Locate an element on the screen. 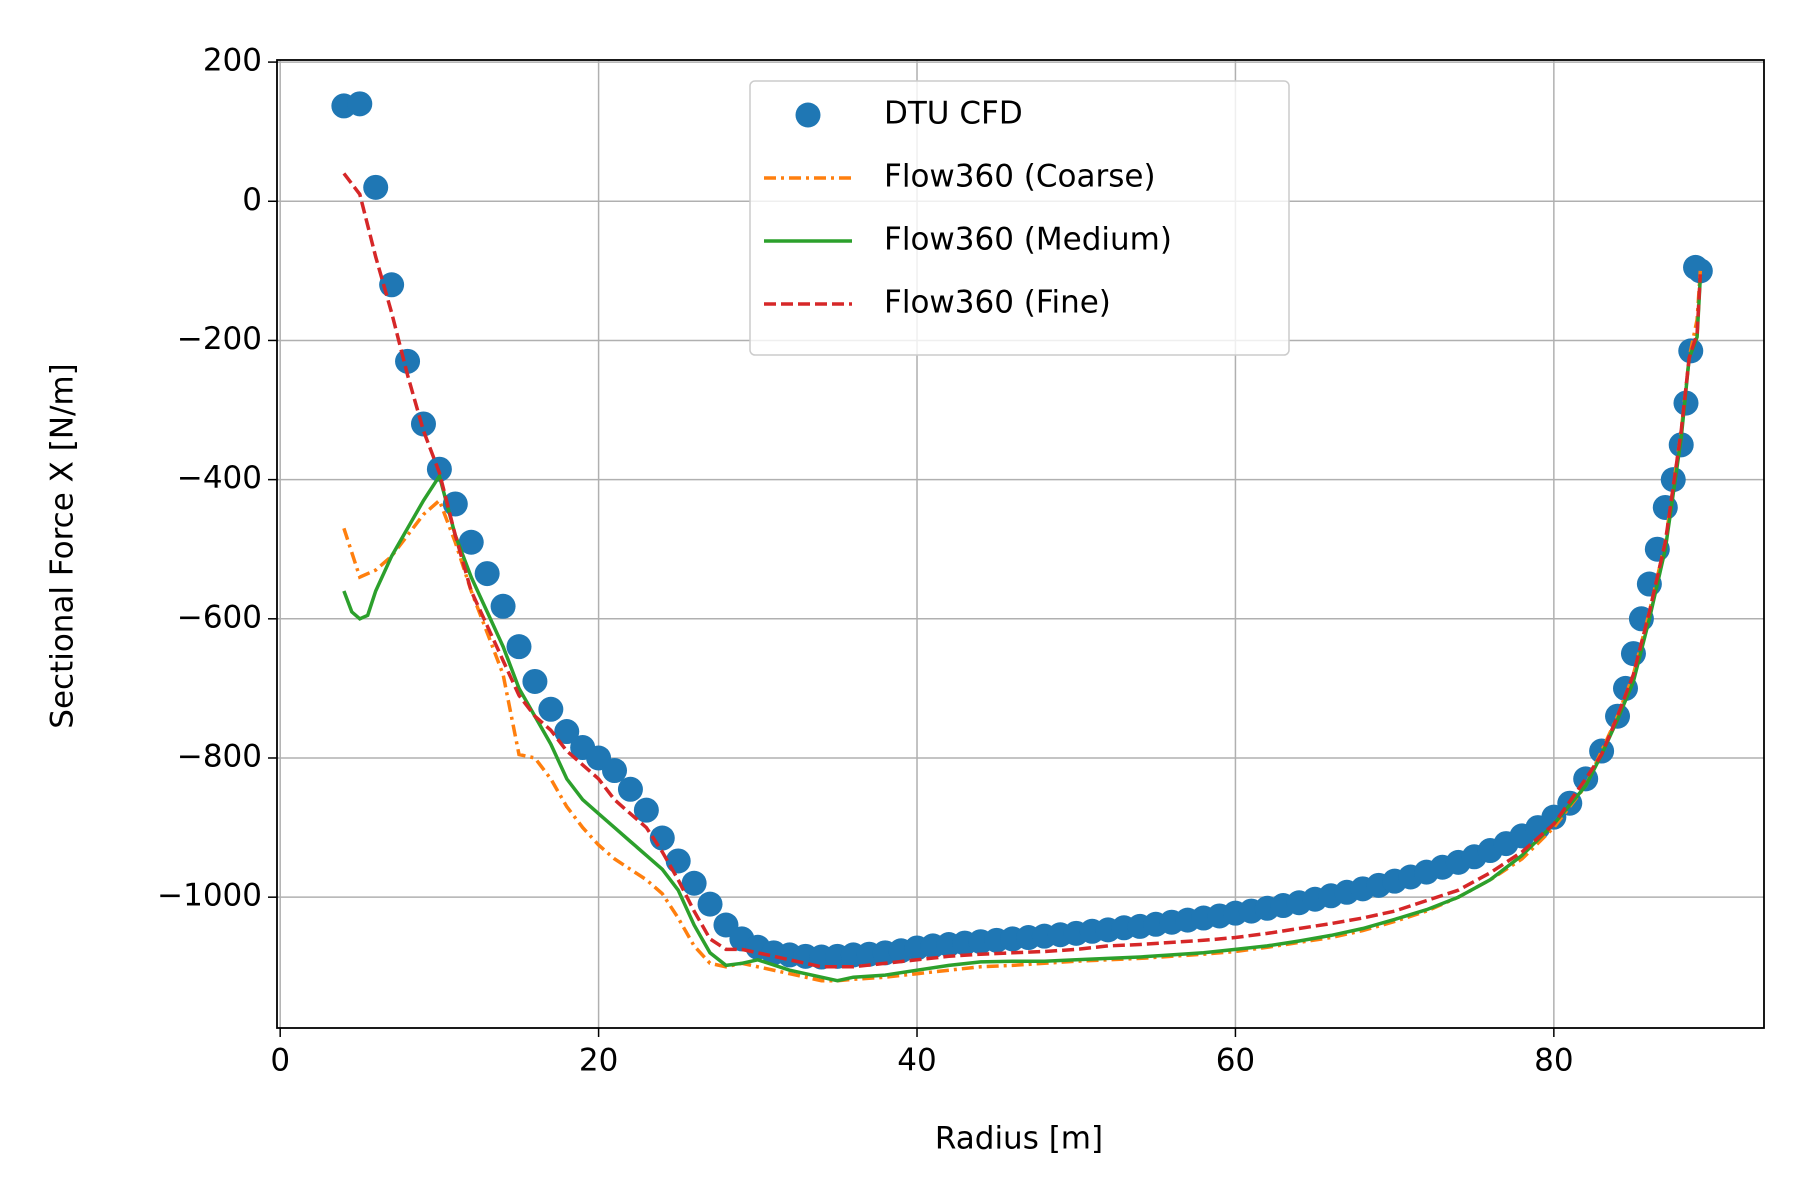 The height and width of the screenshot is (1200, 1800). legend-box is located at coordinates (1019, 218).